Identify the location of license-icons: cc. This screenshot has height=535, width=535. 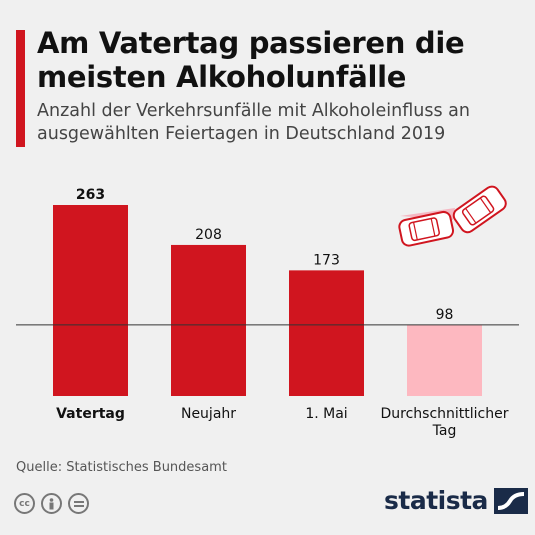
(51, 503).